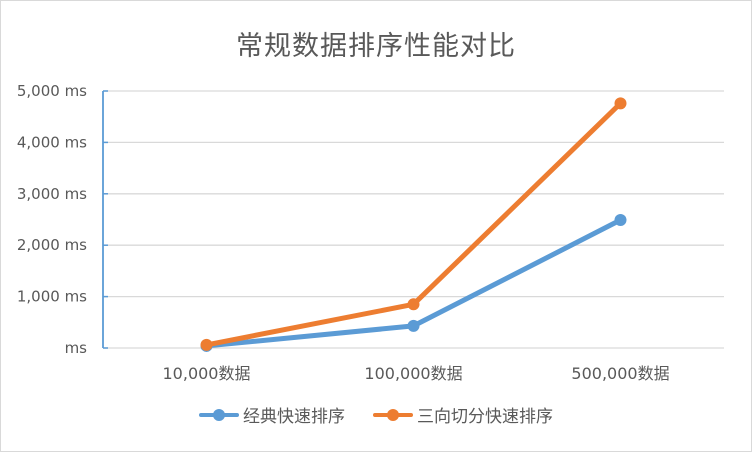 This screenshot has height=452, width=752. I want to click on y-tick-label: 5,000 ms, so click(52, 91).